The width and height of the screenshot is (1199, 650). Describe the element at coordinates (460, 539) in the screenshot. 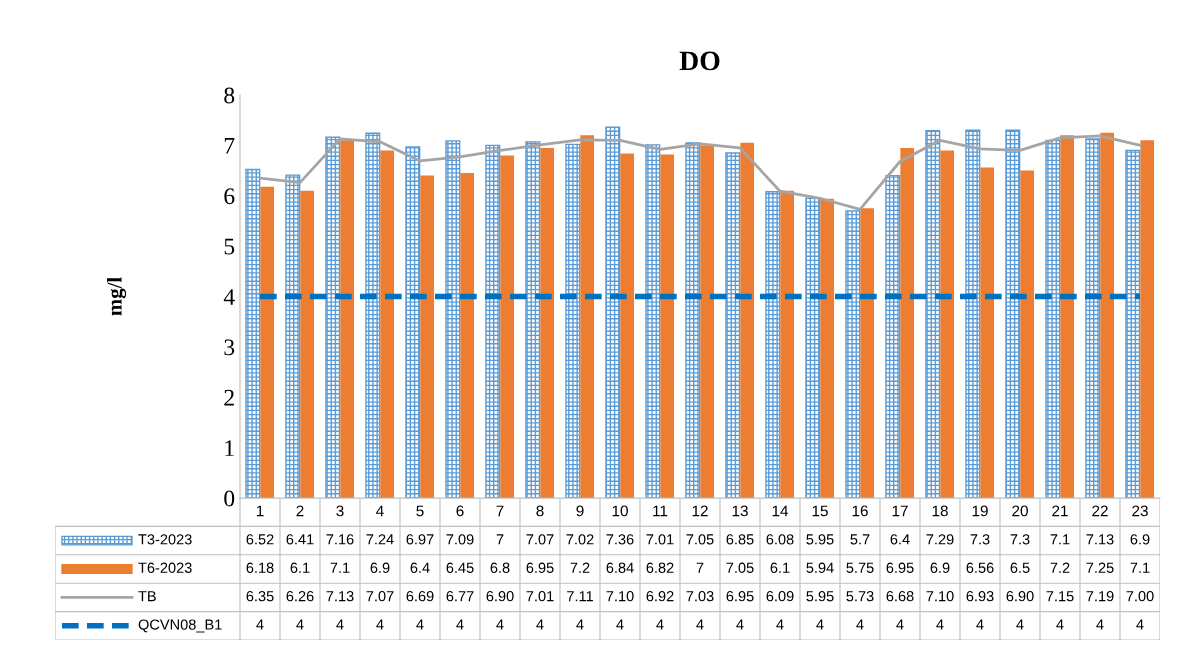

I see `data-label: 7.09` at that location.